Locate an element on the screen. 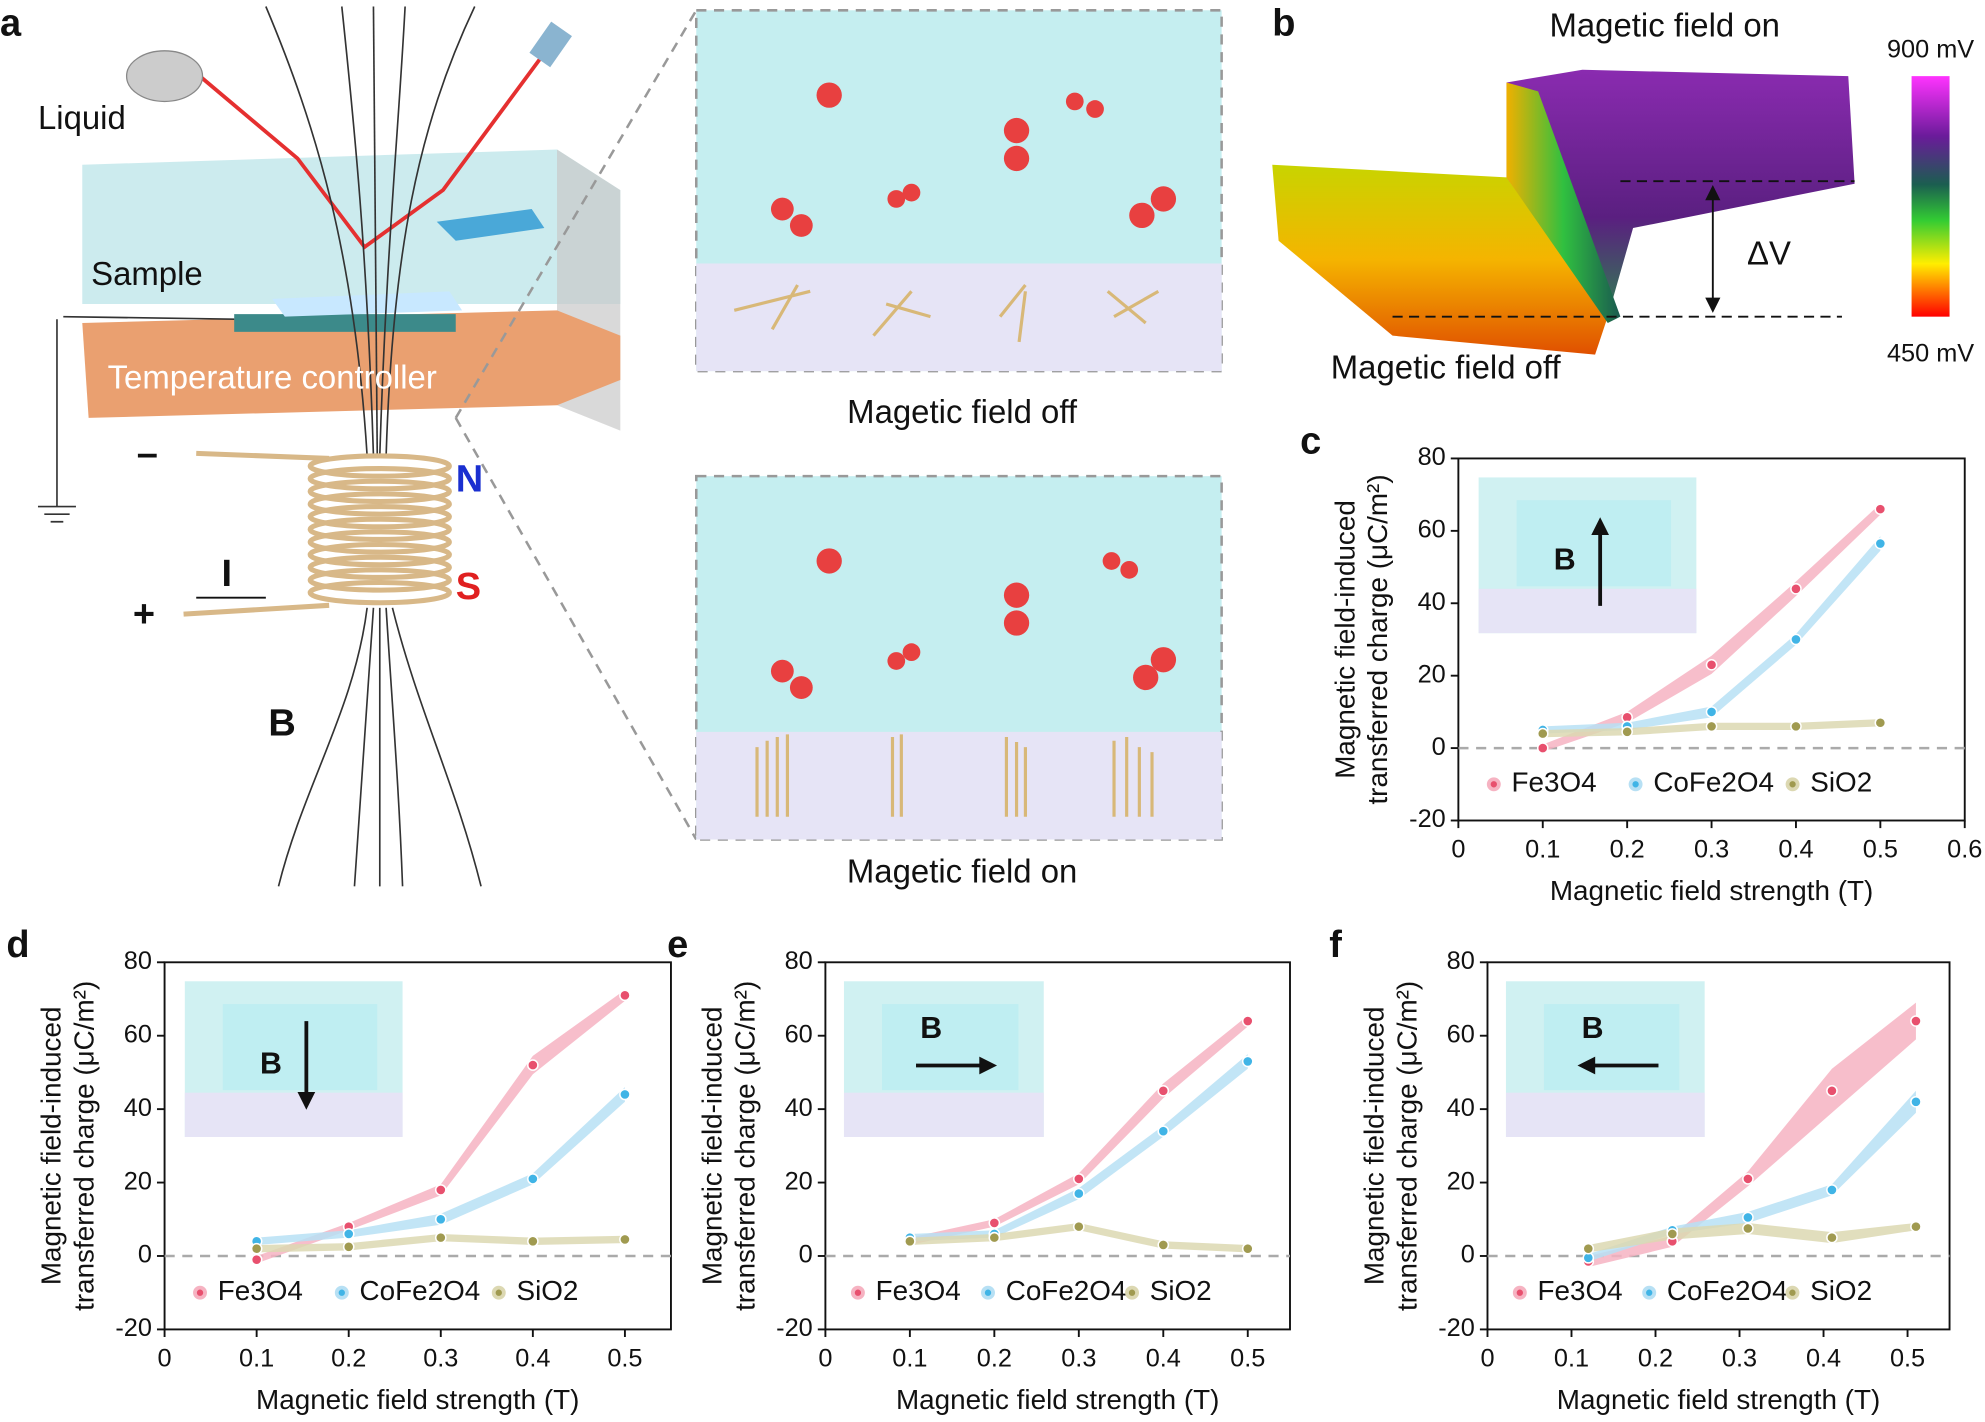  plus-label: + is located at coordinates (144, 615).